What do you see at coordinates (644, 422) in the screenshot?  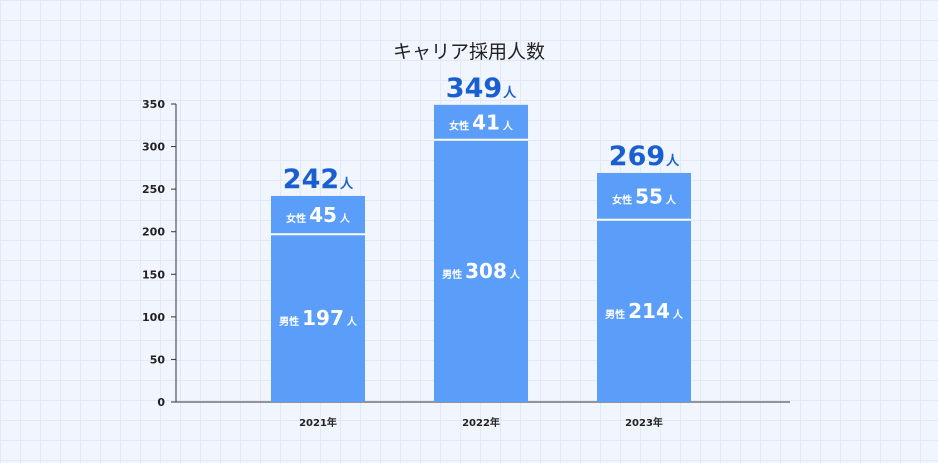 I see `x-tick-label: 2023年` at bounding box center [644, 422].